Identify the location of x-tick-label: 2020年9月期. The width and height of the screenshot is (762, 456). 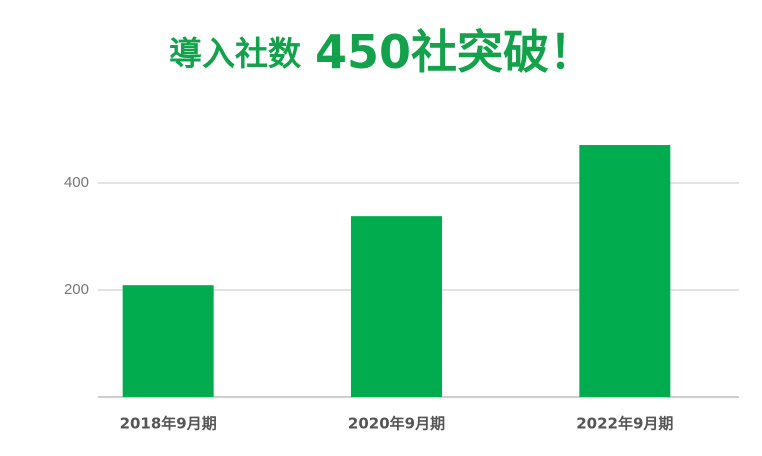
(396, 424).